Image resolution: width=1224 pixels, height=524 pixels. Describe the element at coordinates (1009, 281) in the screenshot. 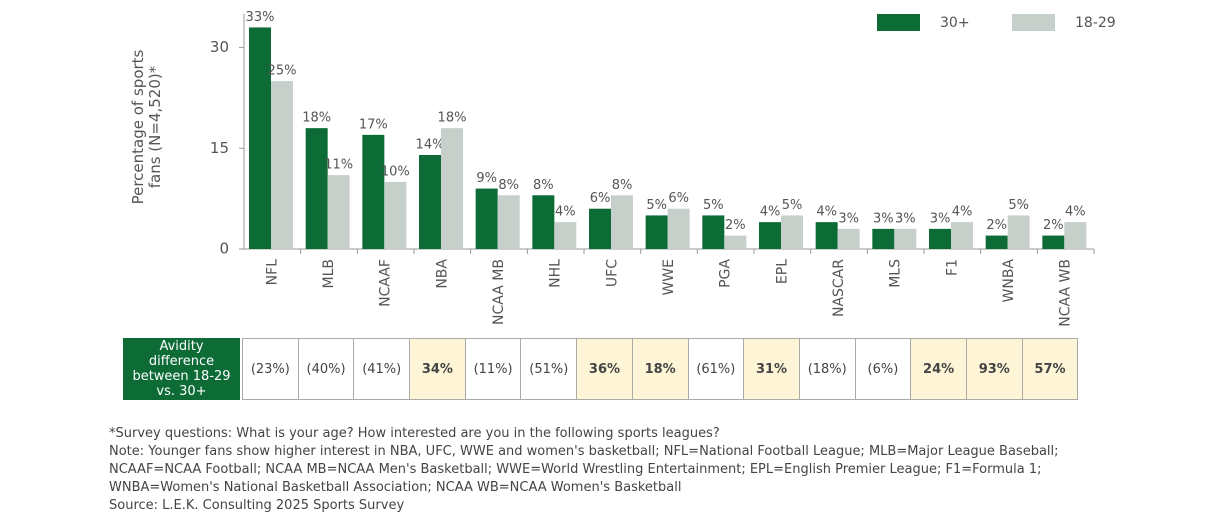

I see `x-tick-label: WNBA` at that location.